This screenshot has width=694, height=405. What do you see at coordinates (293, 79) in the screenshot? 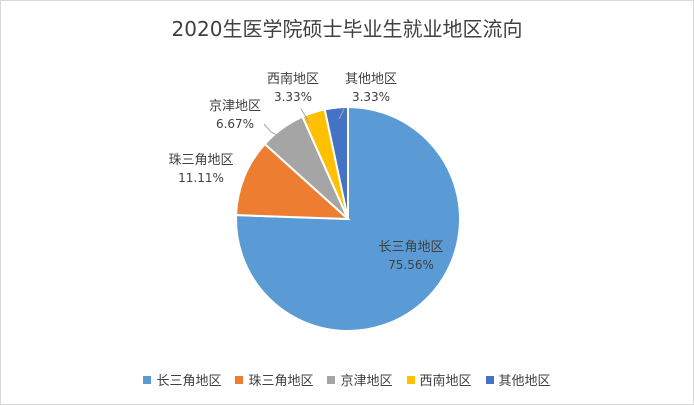
I see `slice-label: 西南地区` at bounding box center [293, 79].